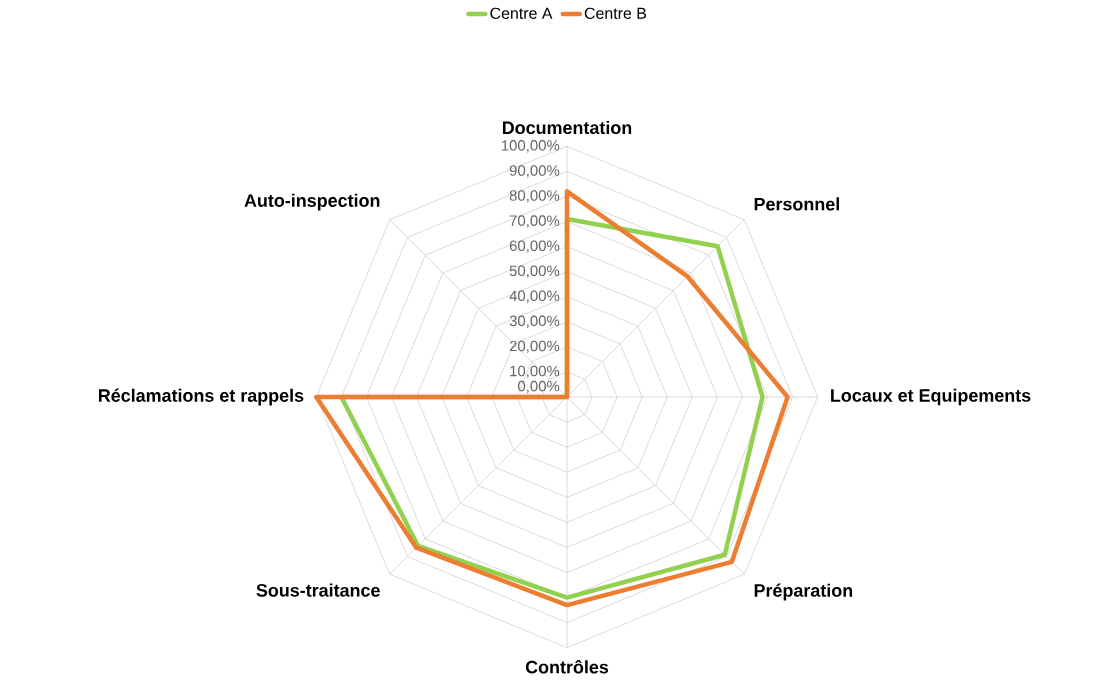 The height and width of the screenshot is (690, 1115). I want to click on spoke-label: Documentation, so click(567, 127).